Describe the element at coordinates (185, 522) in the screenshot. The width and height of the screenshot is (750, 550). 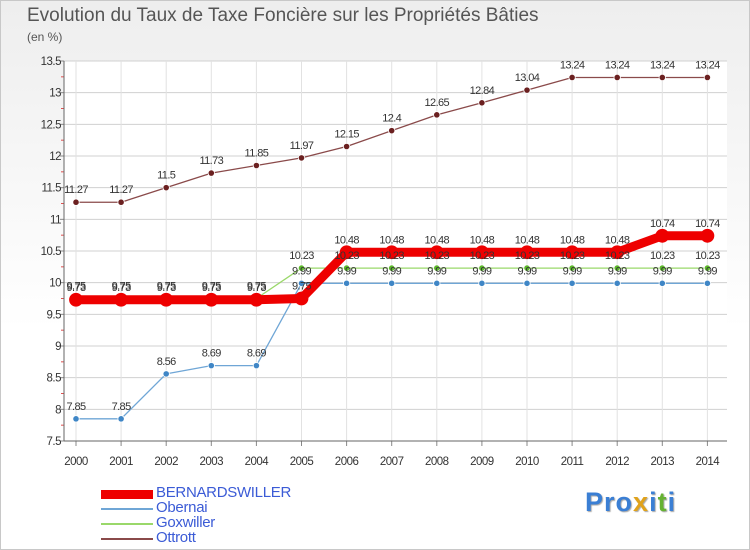
I see `legend-label: Goxwiller` at that location.